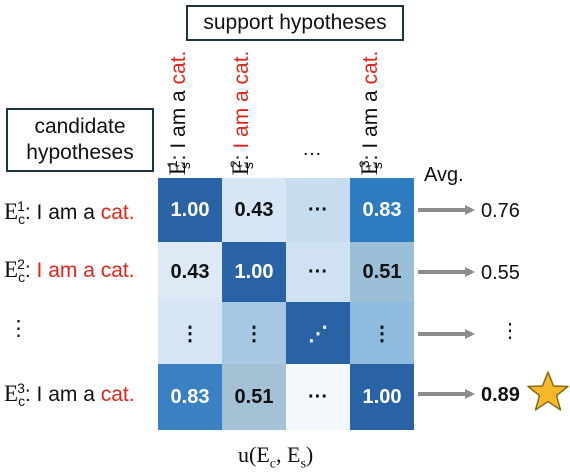 This screenshot has height=472, width=570. Describe the element at coordinates (382, 397) in the screenshot. I see `matrix-cell-r4-c4: 1.00` at that location.